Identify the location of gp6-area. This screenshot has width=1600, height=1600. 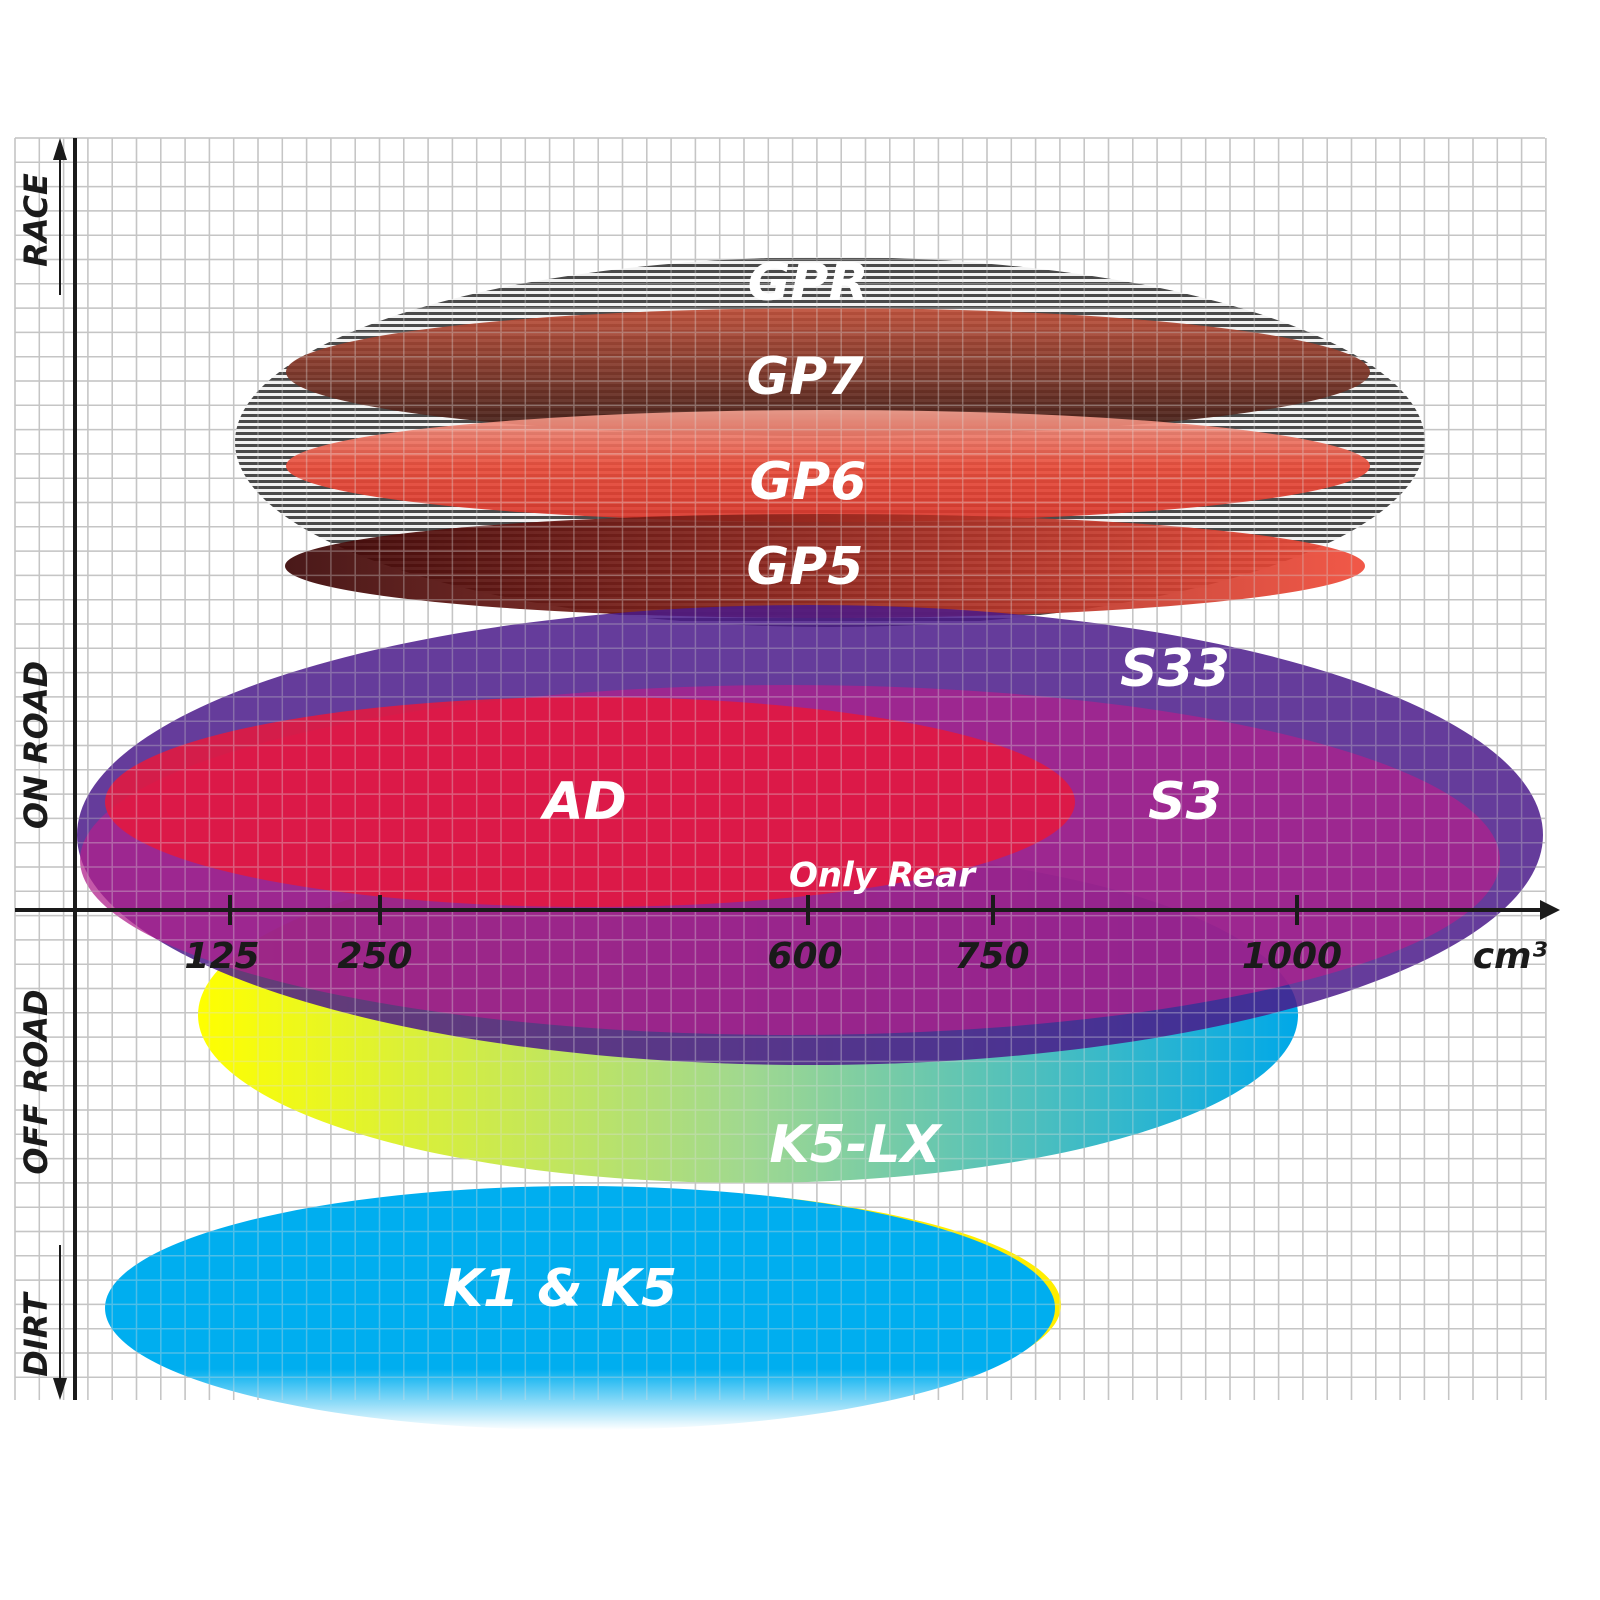
(828, 466).